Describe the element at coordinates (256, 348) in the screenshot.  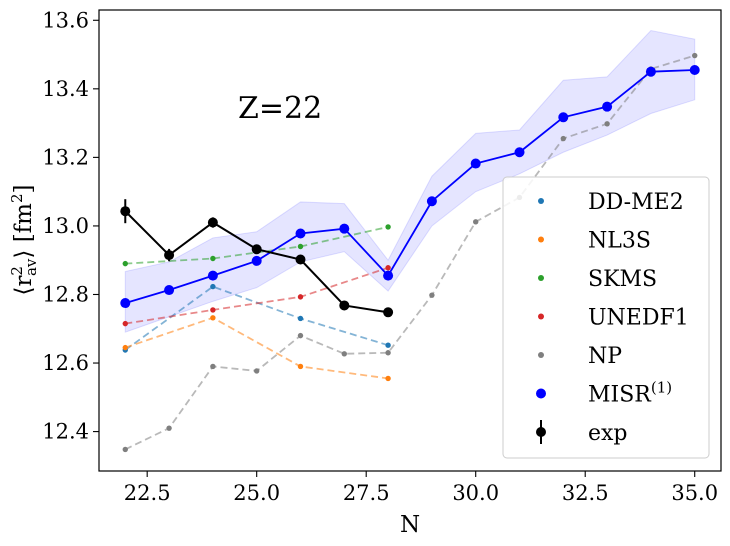
I see `nl3s-series-line` at that location.